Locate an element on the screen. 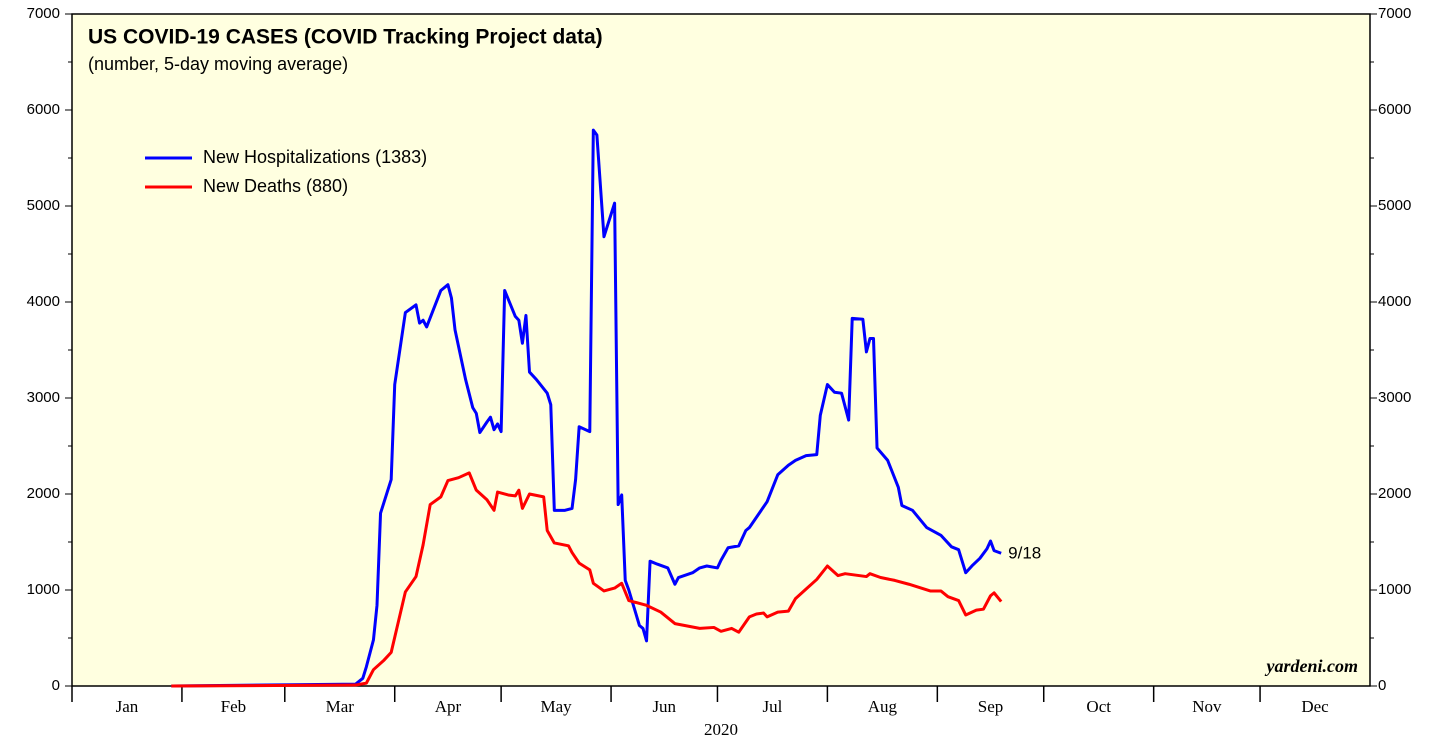  source: yardeni.com is located at coordinates (1312, 666).